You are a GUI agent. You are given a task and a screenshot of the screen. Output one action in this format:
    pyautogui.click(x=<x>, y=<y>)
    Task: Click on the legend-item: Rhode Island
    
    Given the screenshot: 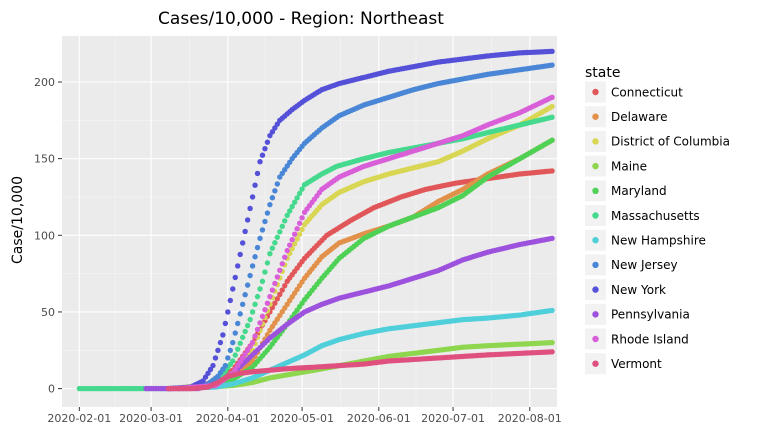 What is the action you would take?
    pyautogui.click(x=637, y=339)
    